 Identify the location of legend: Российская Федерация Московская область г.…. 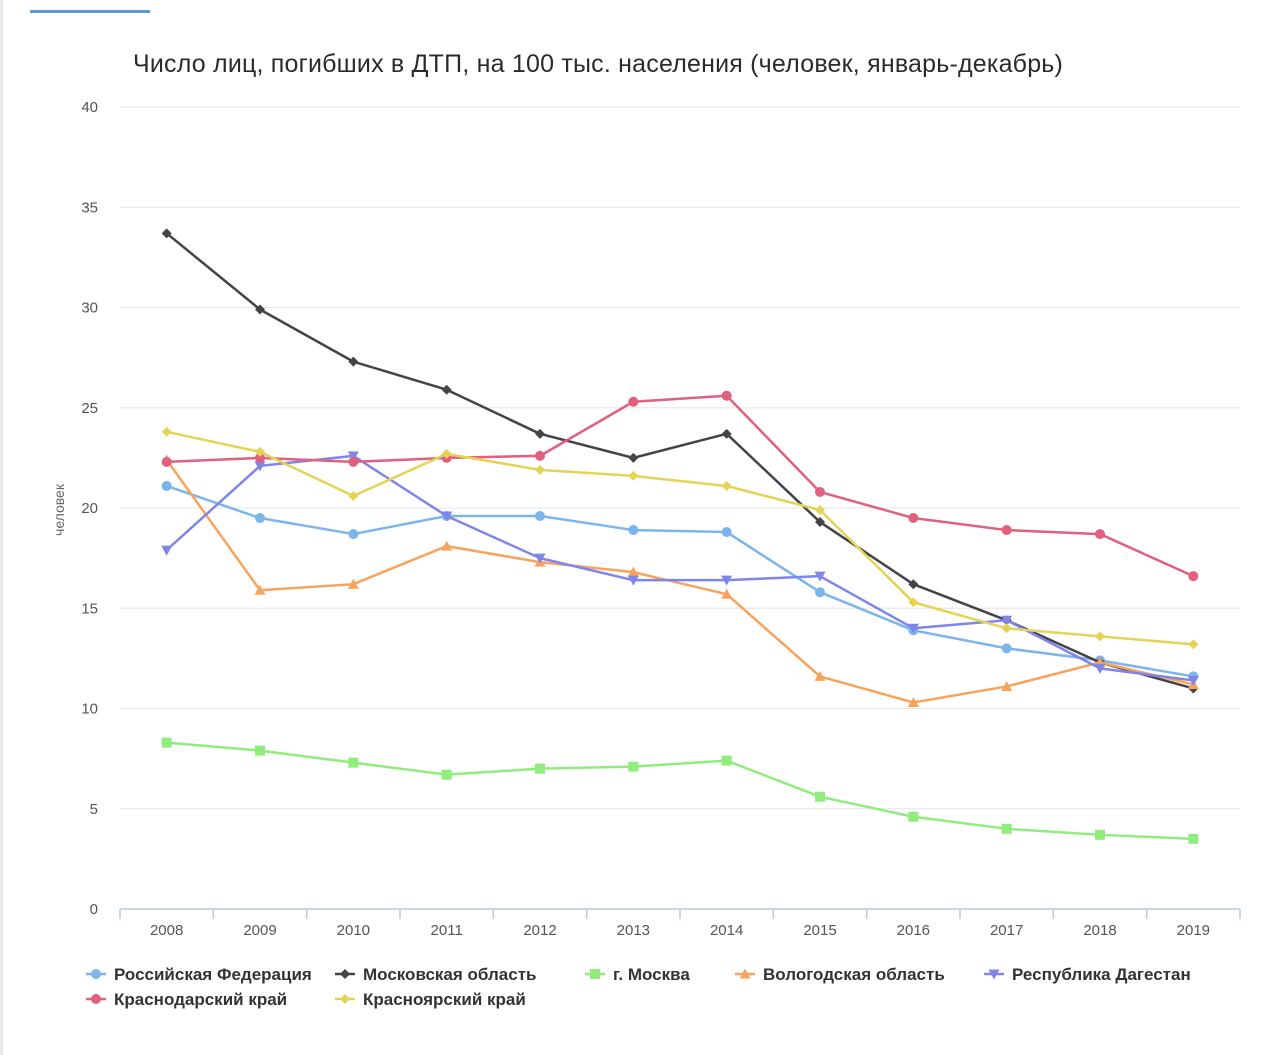
(638, 987).